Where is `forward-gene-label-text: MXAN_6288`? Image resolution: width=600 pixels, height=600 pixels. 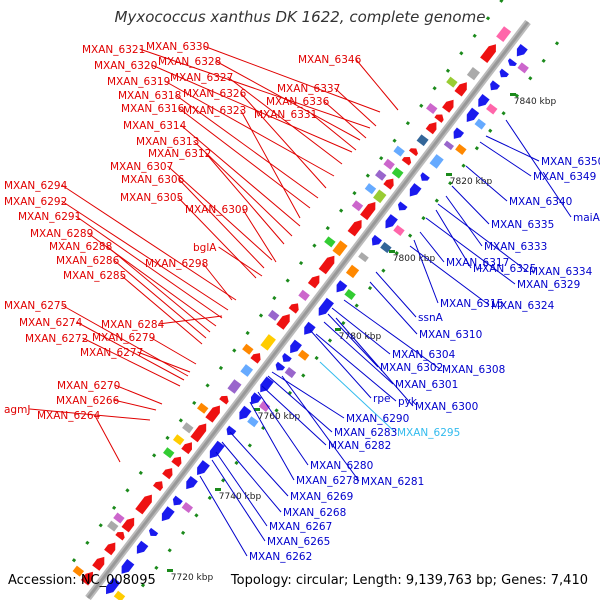
forward-gene-label-text: MXAN_6288 is located at coordinates (80, 247).